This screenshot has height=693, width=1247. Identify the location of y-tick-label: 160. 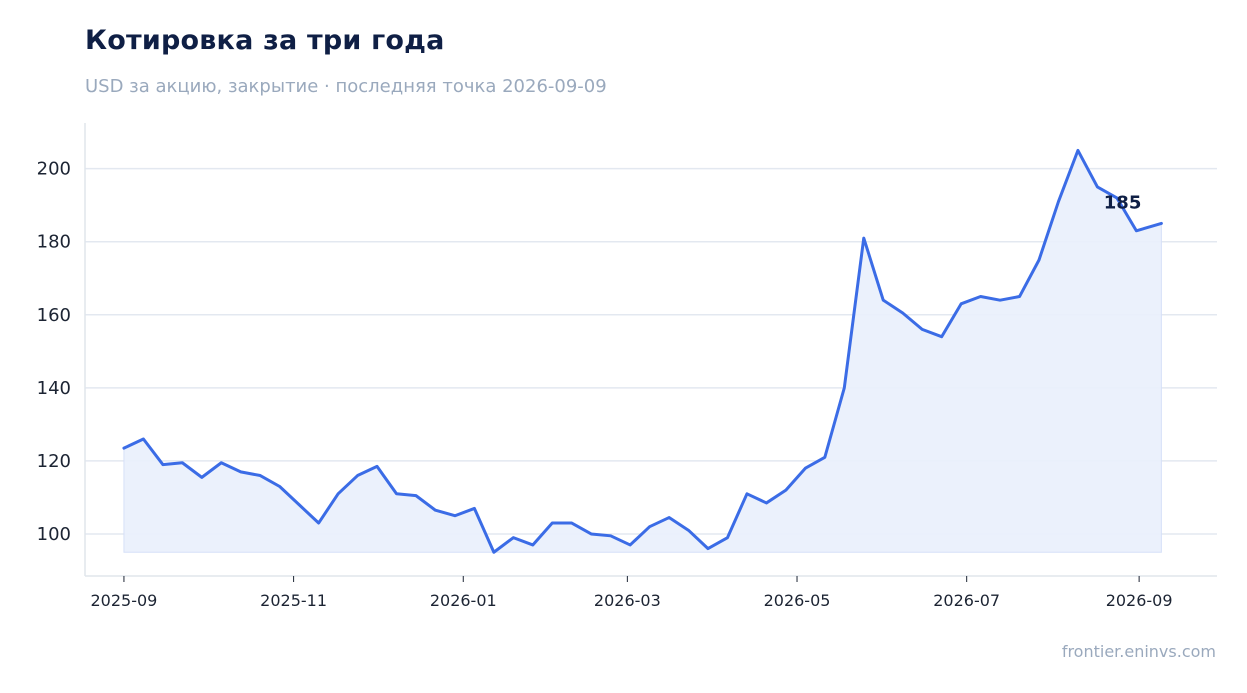
(54, 315).